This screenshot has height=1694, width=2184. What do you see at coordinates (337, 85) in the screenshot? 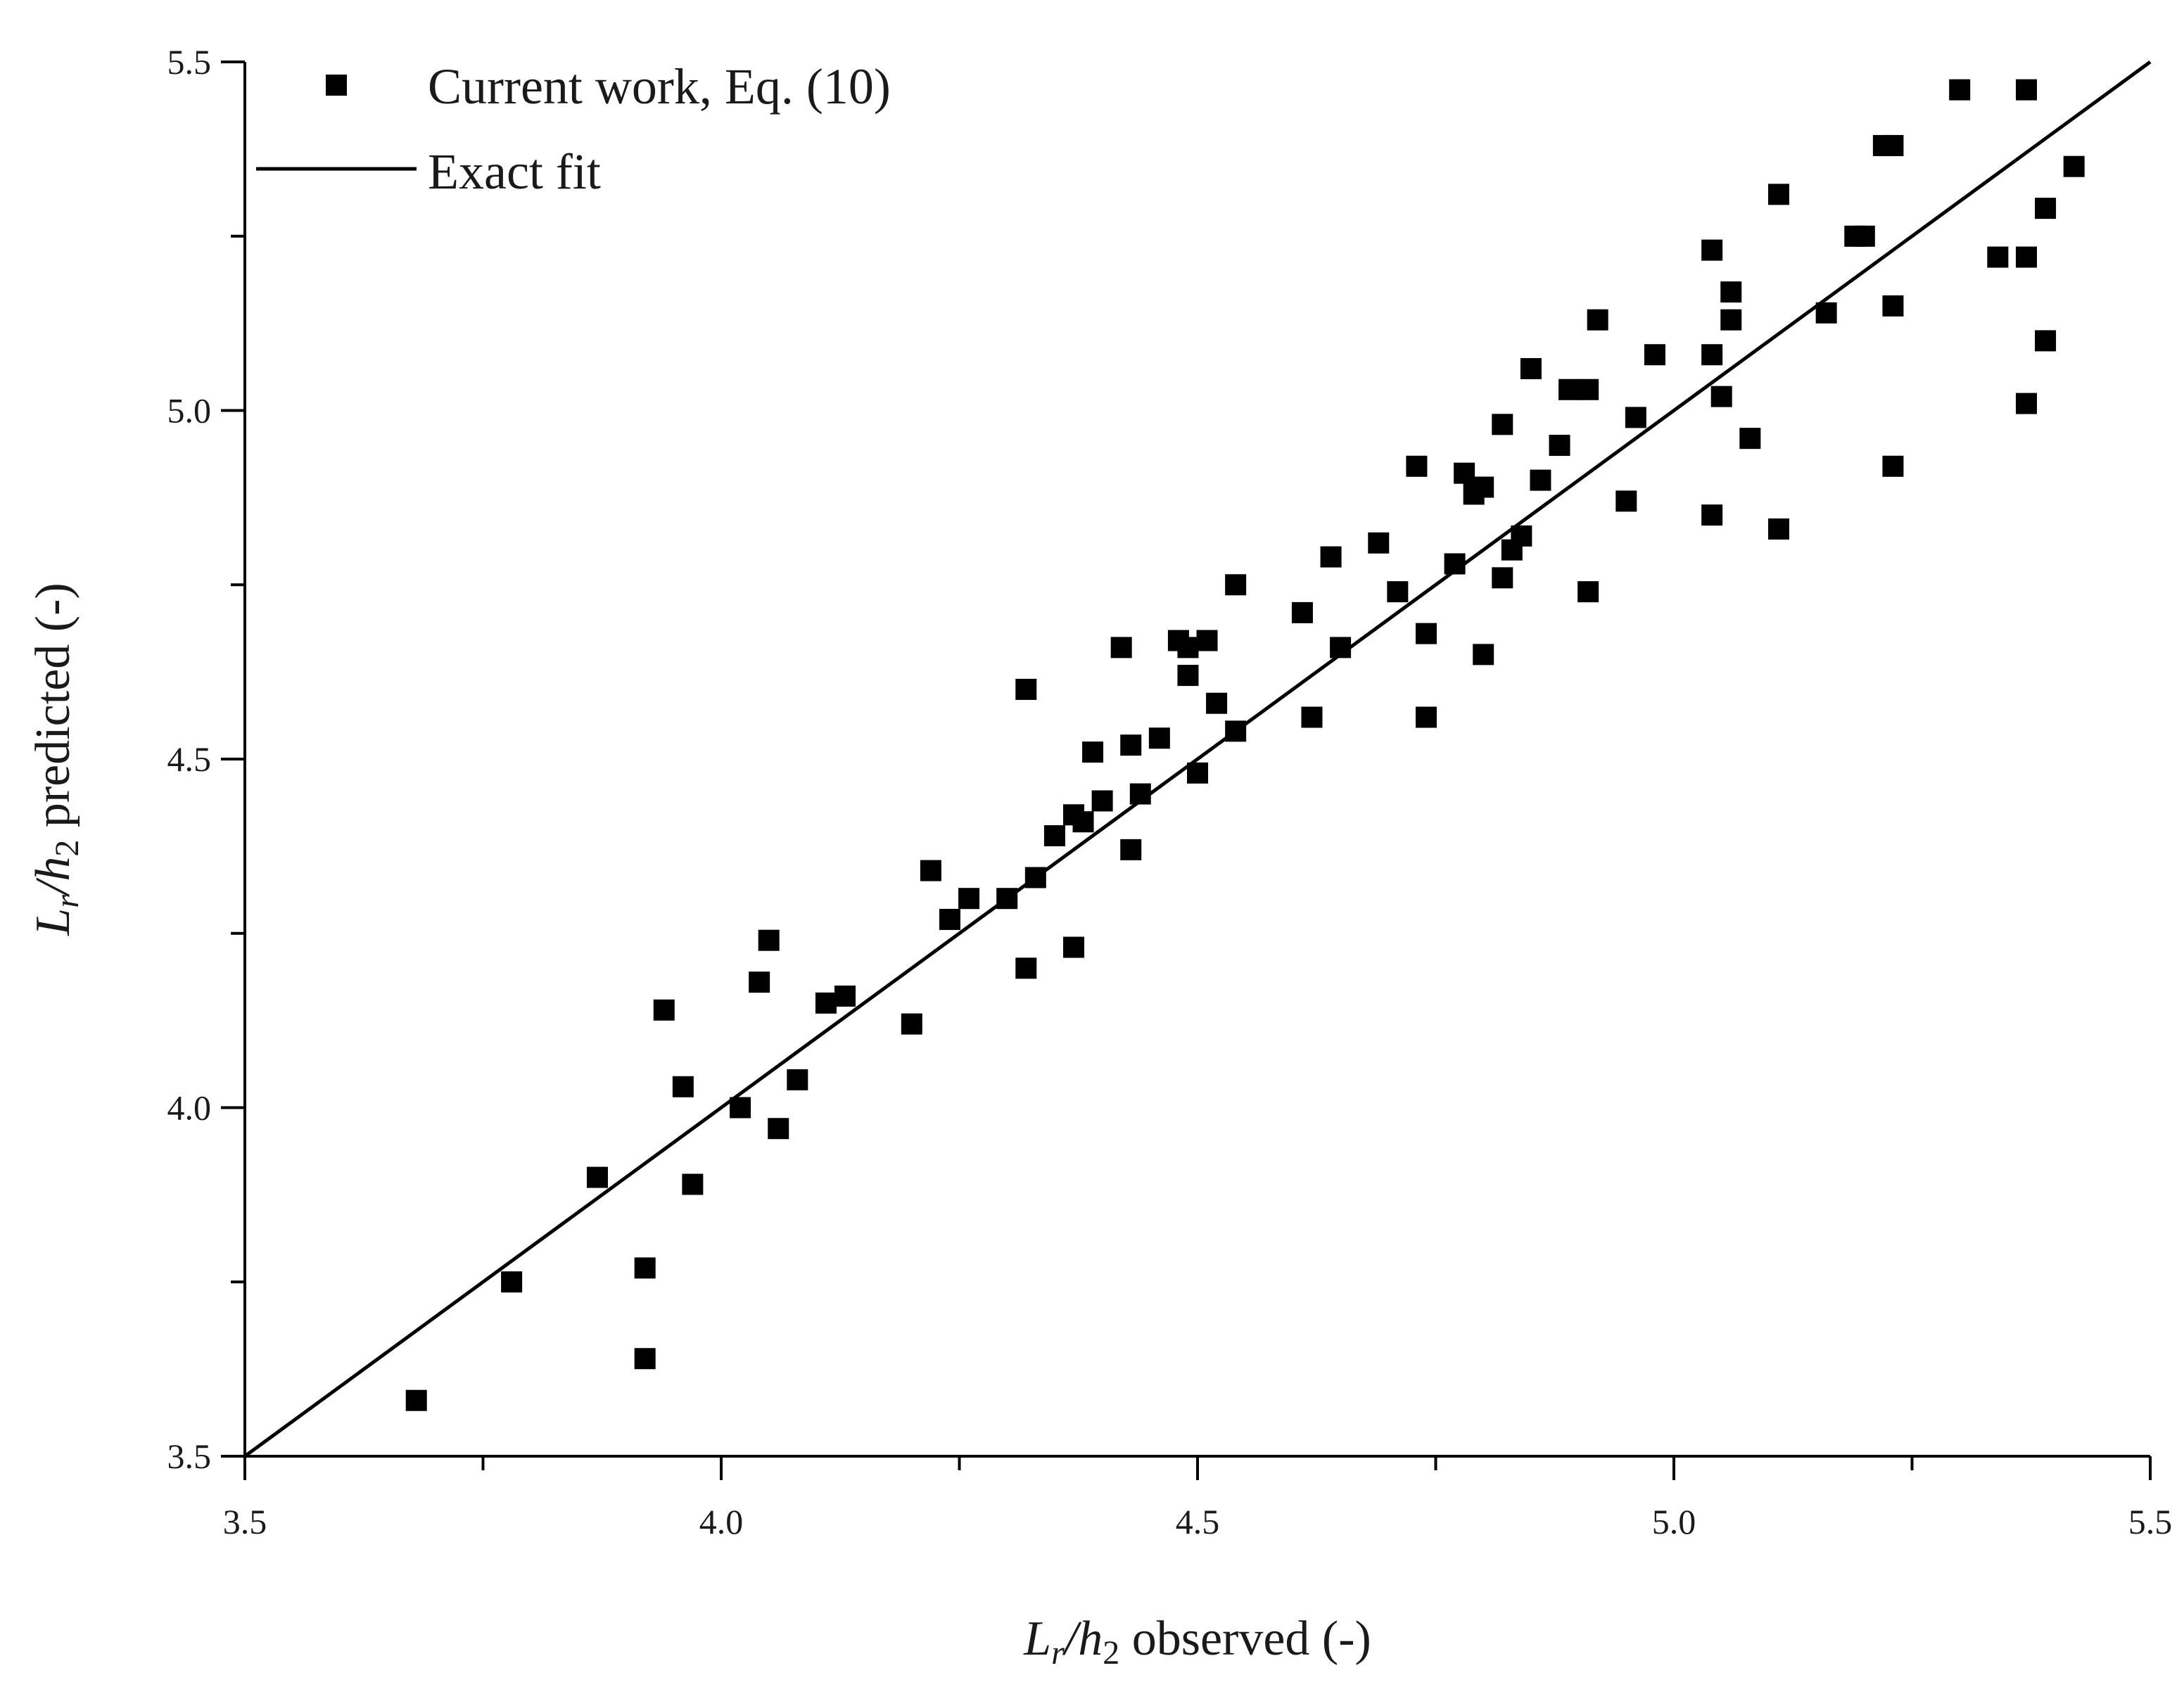
I see `legend-marker-square` at bounding box center [337, 85].